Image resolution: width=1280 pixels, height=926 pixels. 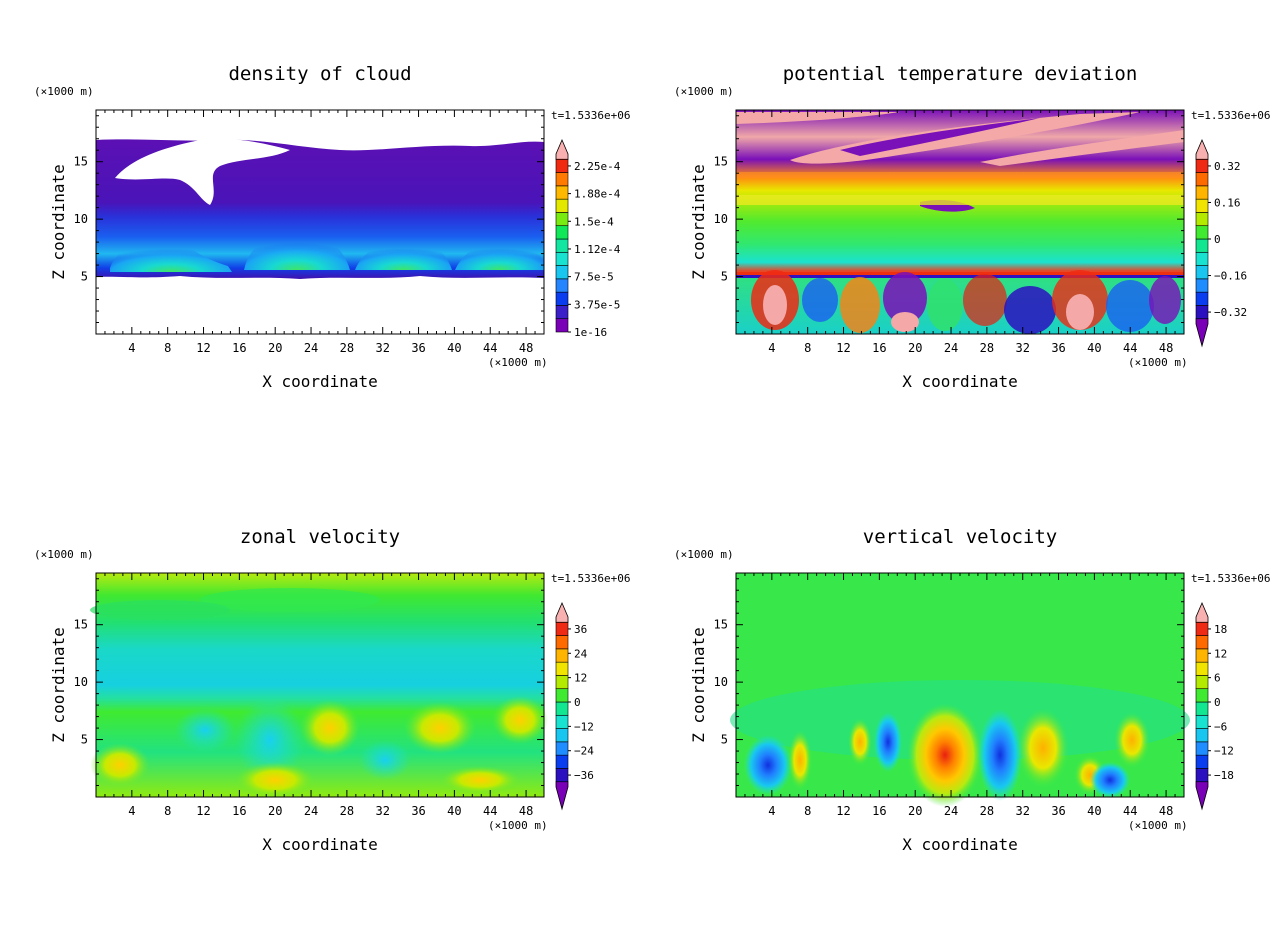 I want to click on y-tick-label: 15, so click(x=81, y=162).